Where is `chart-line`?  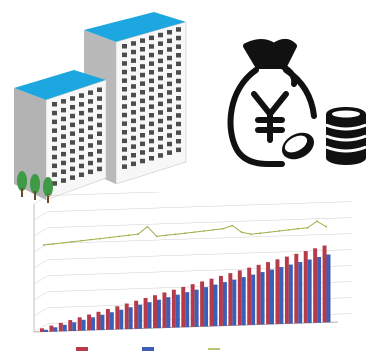 chart-line is located at coordinates (185, 233).